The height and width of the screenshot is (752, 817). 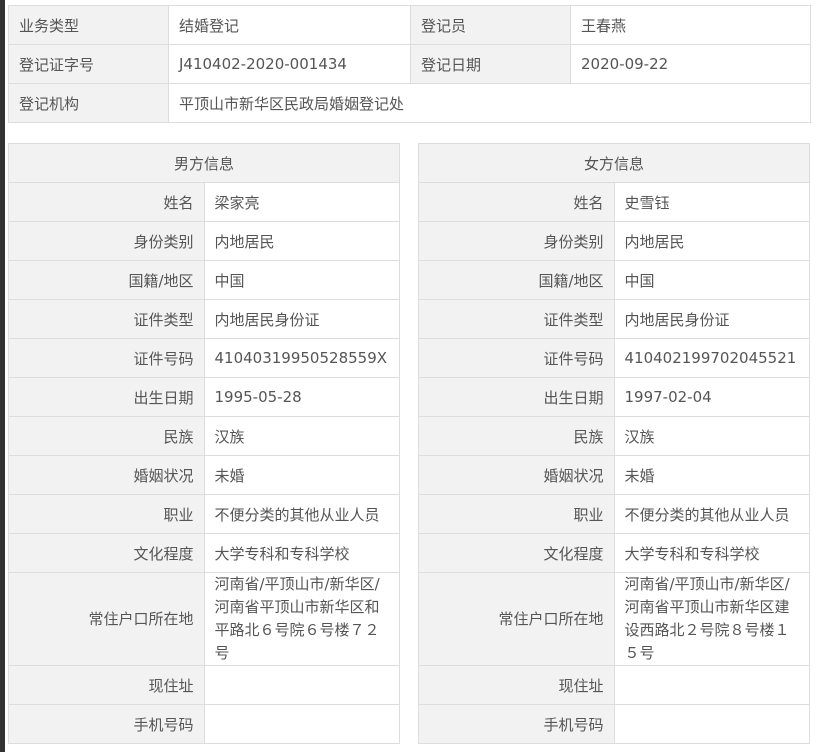 What do you see at coordinates (711, 397) in the screenshot?
I see `field-value: 1997-02-04` at bounding box center [711, 397].